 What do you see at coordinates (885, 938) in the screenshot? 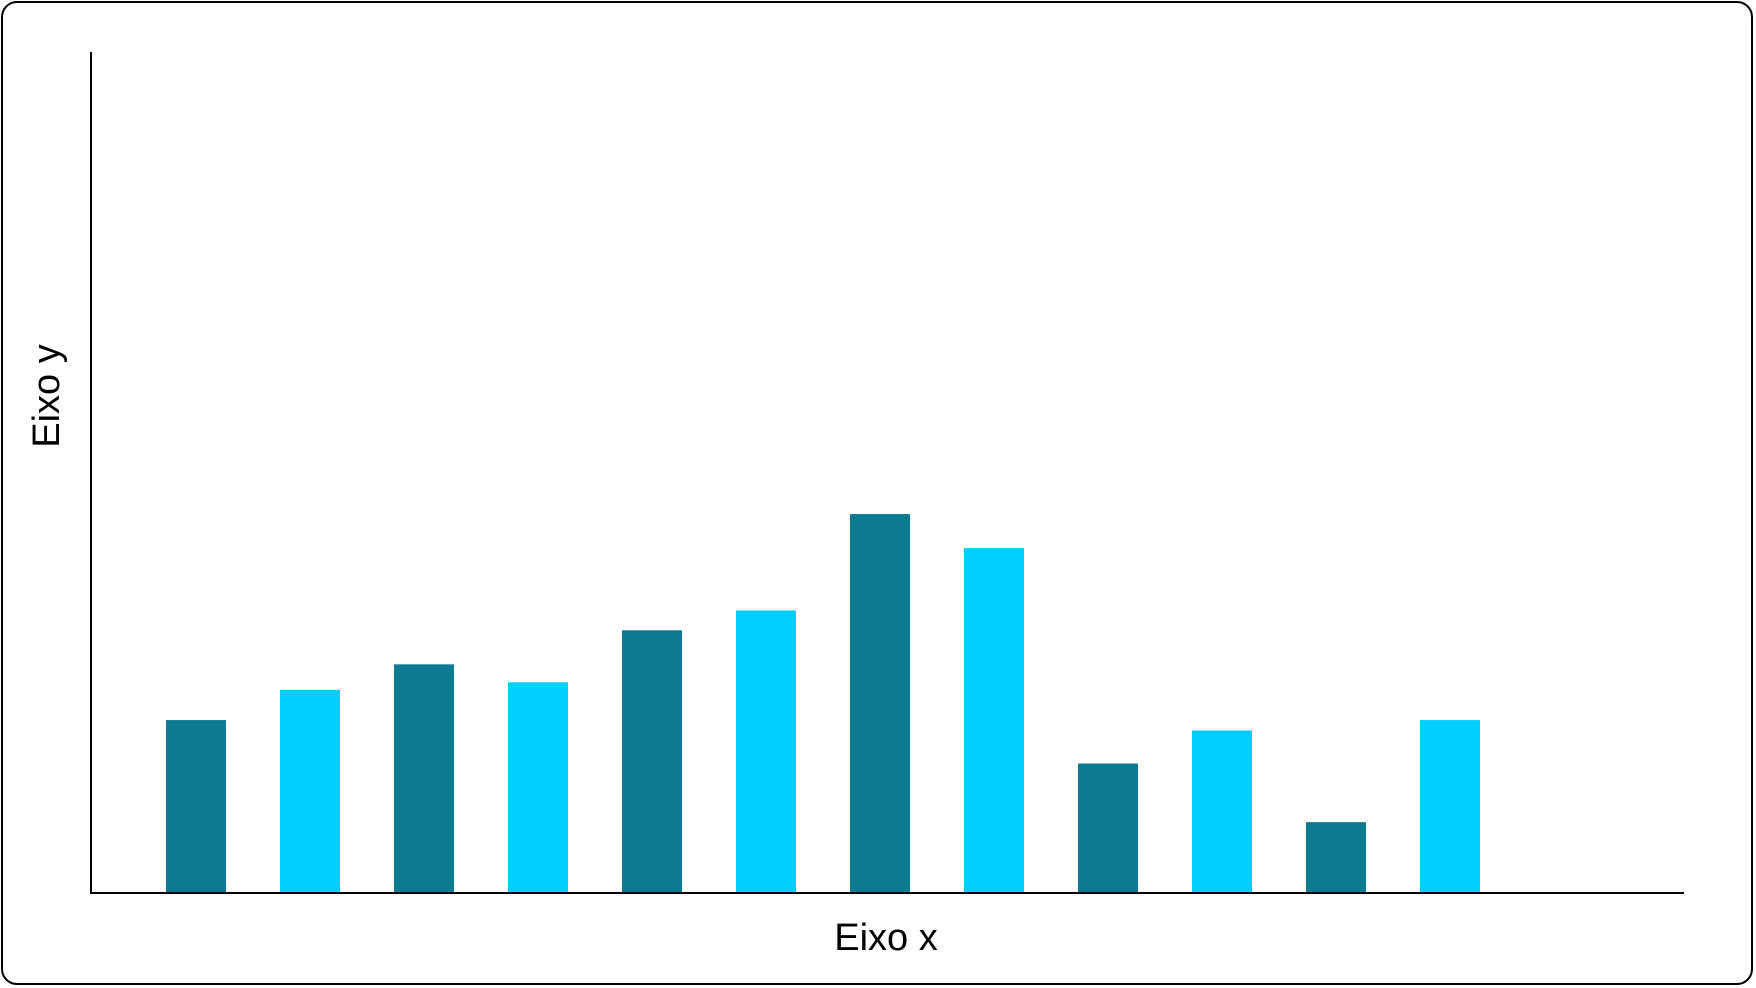
I see `x-axis-label: Eixo x` at bounding box center [885, 938].